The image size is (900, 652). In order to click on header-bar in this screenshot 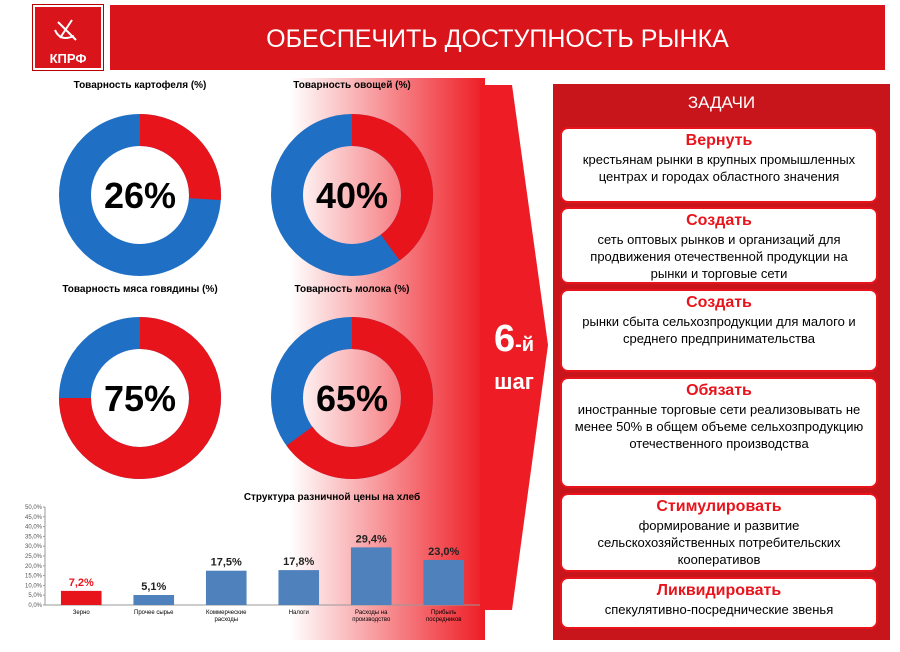, I will do `click(497, 37)`.